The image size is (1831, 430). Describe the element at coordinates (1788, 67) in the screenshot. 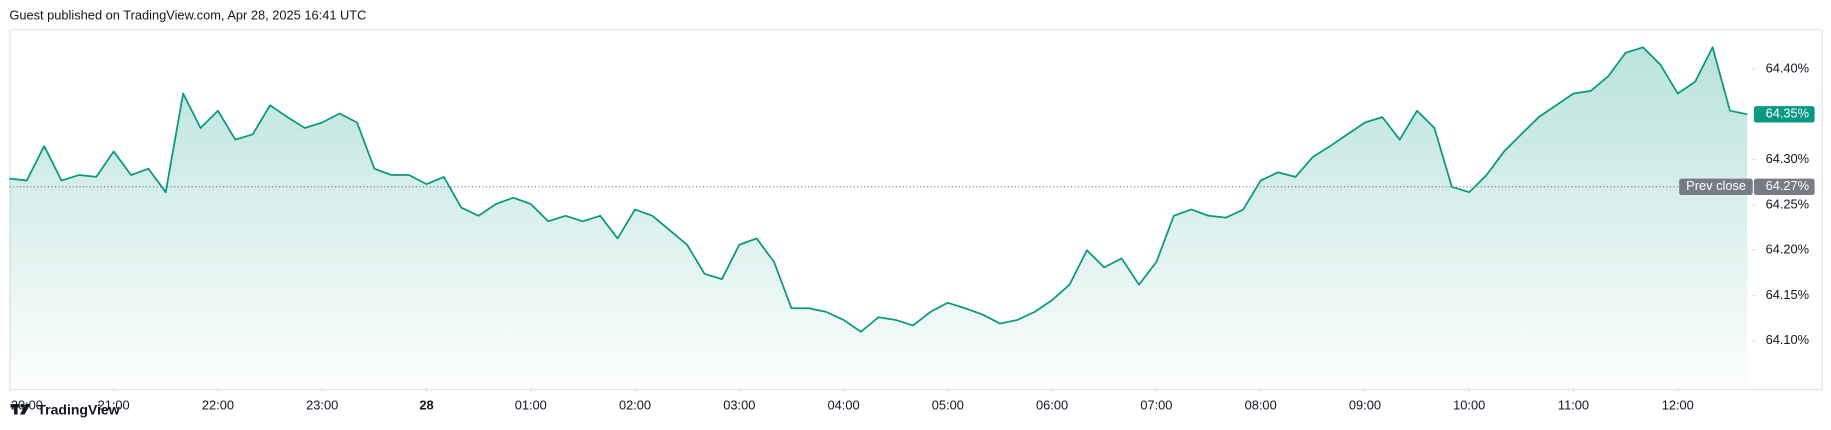

I see `y-tick-label: 64.40%` at that location.